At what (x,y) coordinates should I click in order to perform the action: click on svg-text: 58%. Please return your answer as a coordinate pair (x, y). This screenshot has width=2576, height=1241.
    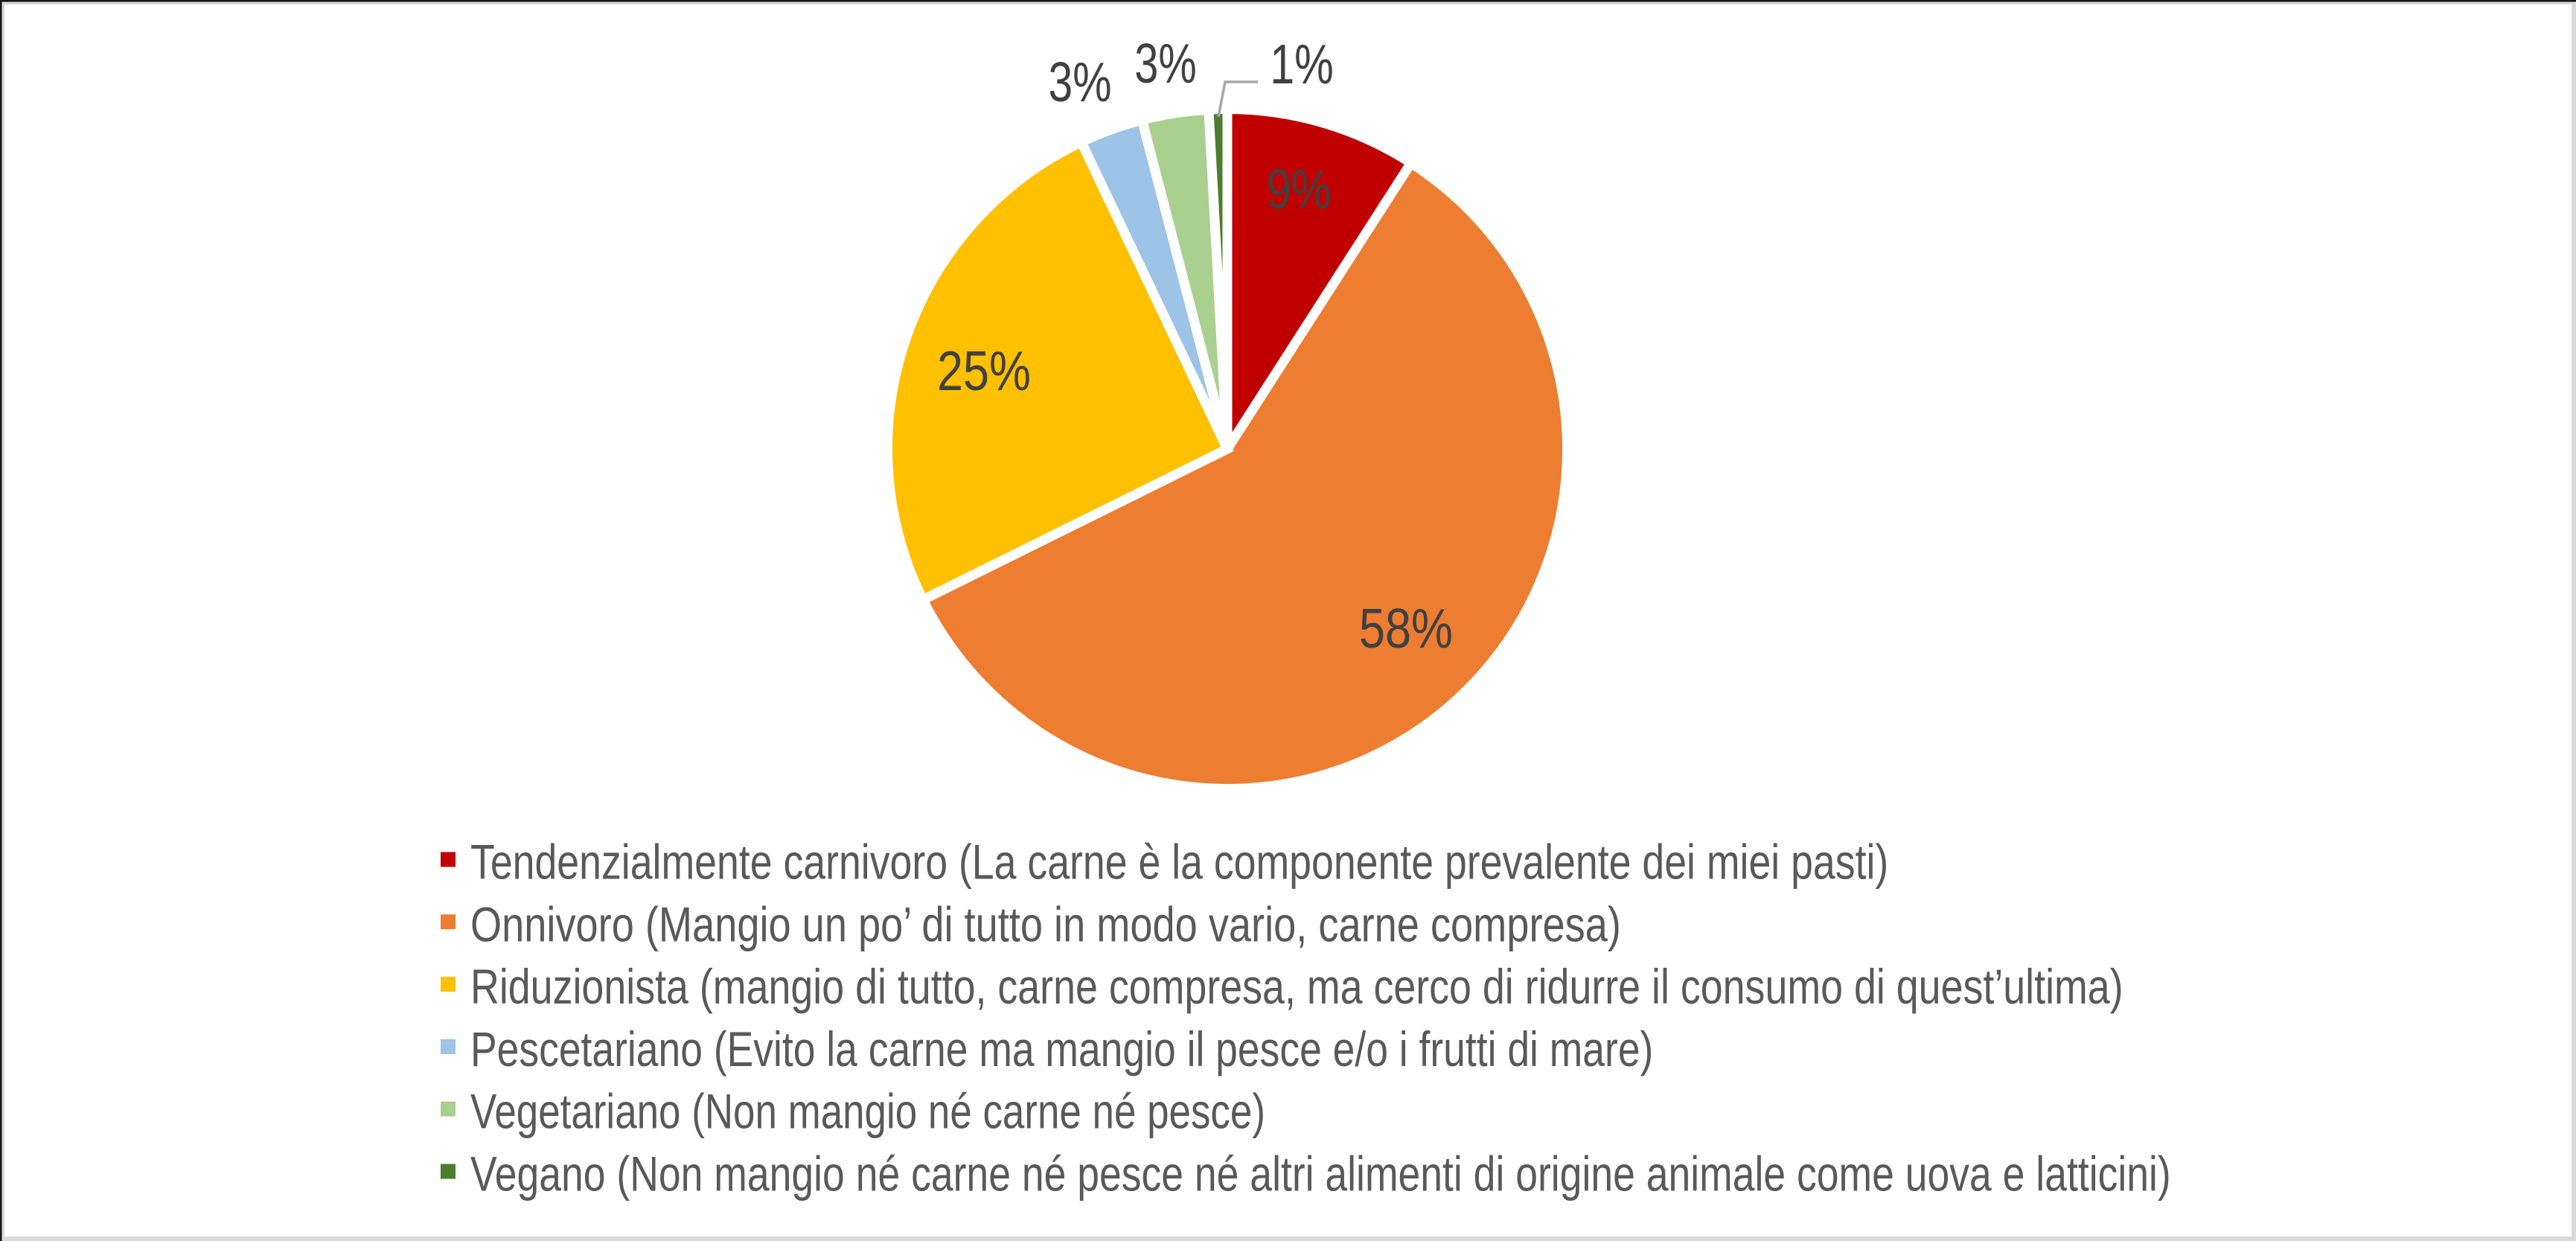
    Looking at the image, I should click on (1406, 628).